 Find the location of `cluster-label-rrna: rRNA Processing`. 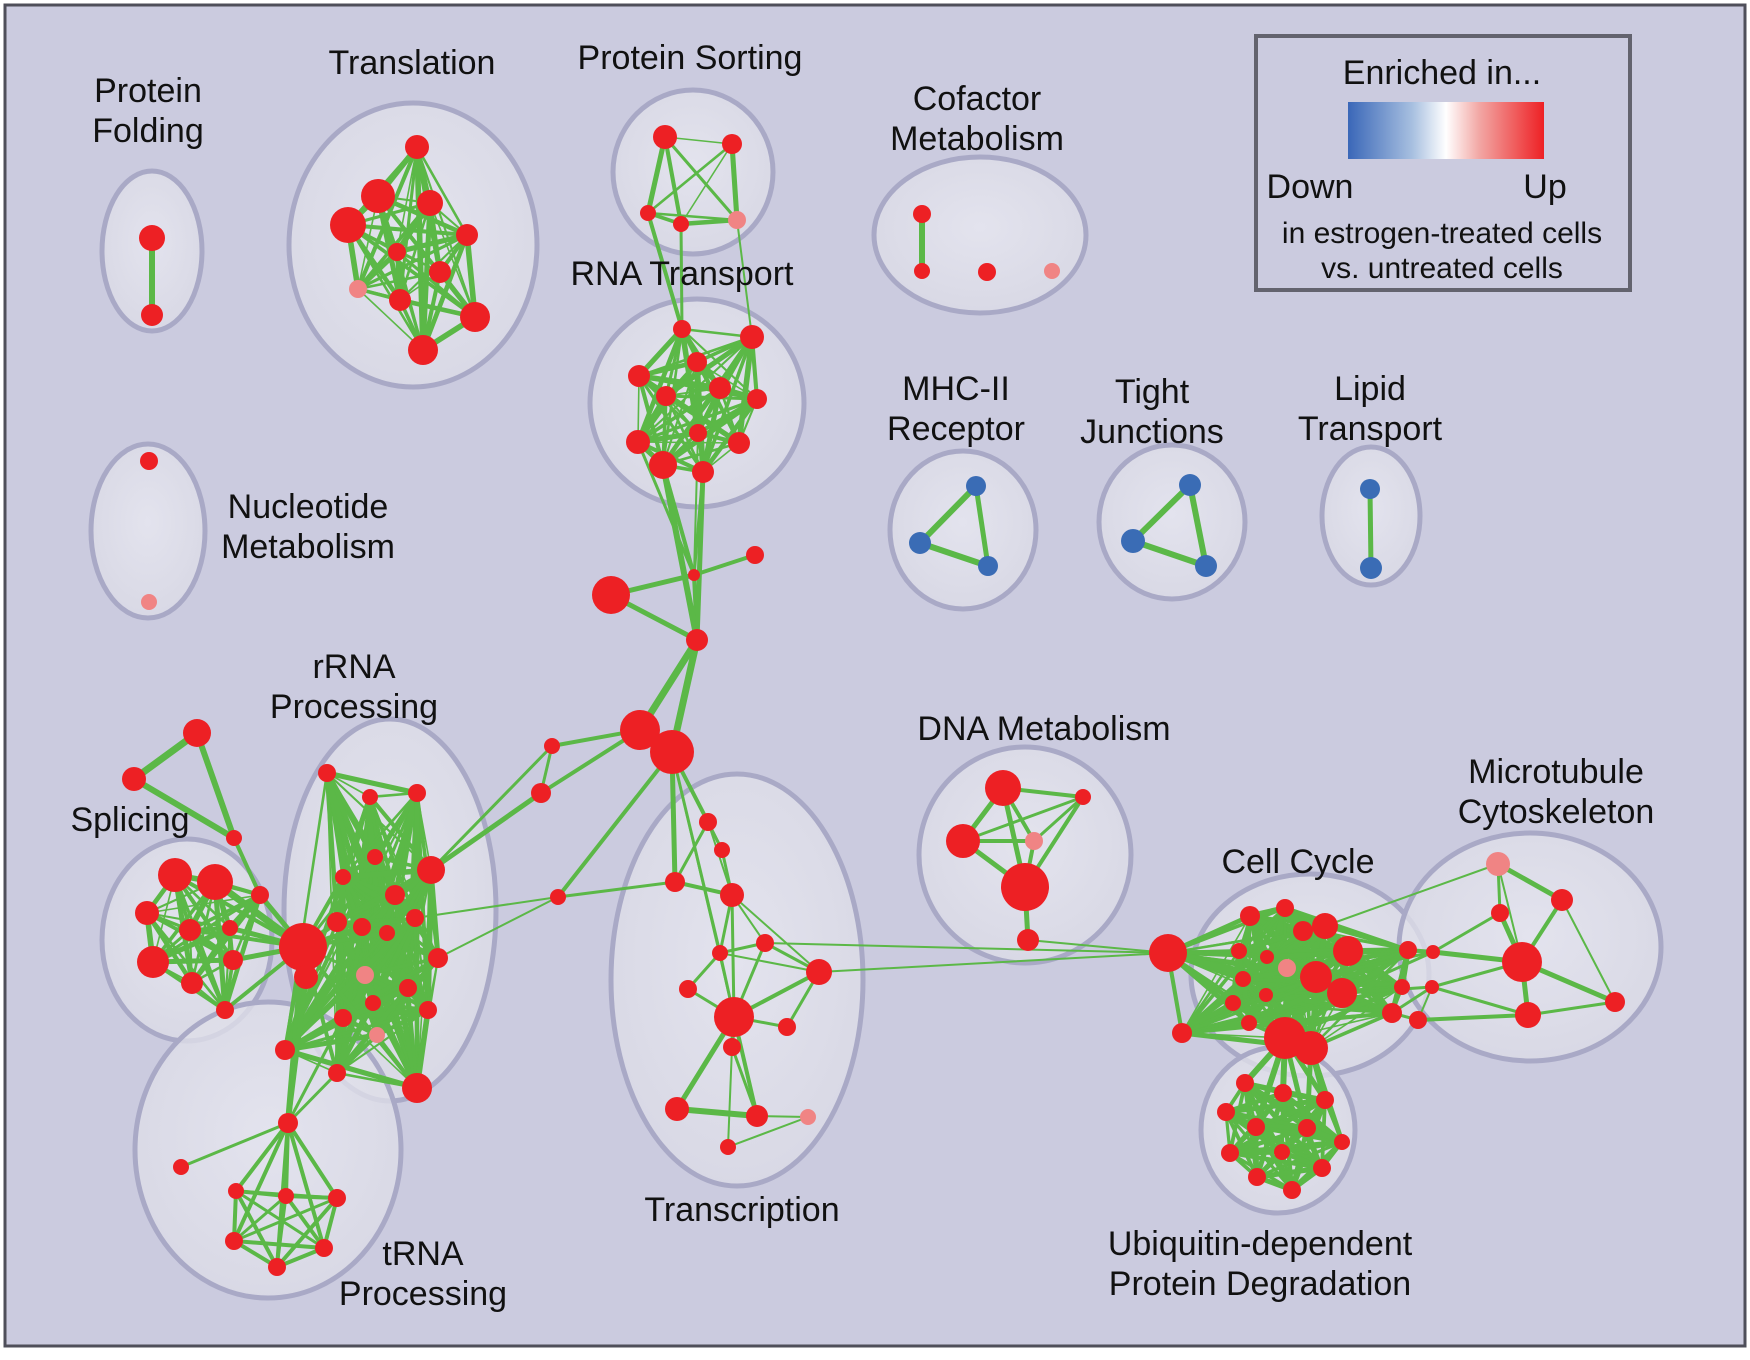

cluster-label-rrna: rRNA Processing is located at coordinates (354, 687).